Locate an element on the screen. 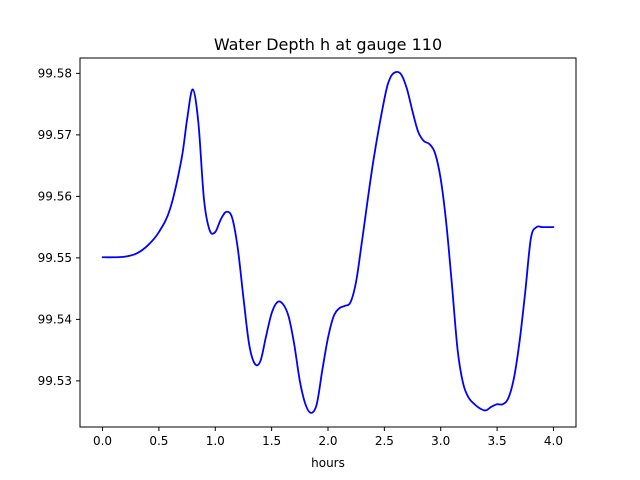 This screenshot has width=640, height=480. y-tick-label: 99.53 is located at coordinates (55, 381).